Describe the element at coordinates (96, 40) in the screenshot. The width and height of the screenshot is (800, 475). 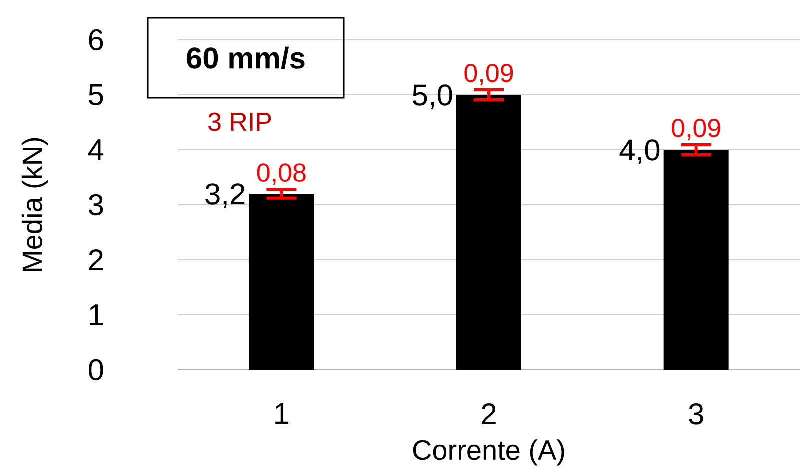
I see `y-tick-label: 6` at that location.